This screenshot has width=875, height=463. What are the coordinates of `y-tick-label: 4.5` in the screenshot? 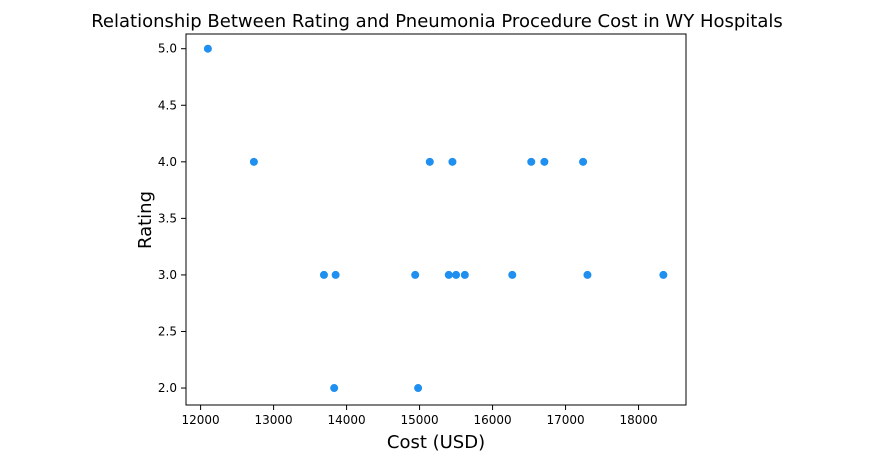 It's located at (167, 105).